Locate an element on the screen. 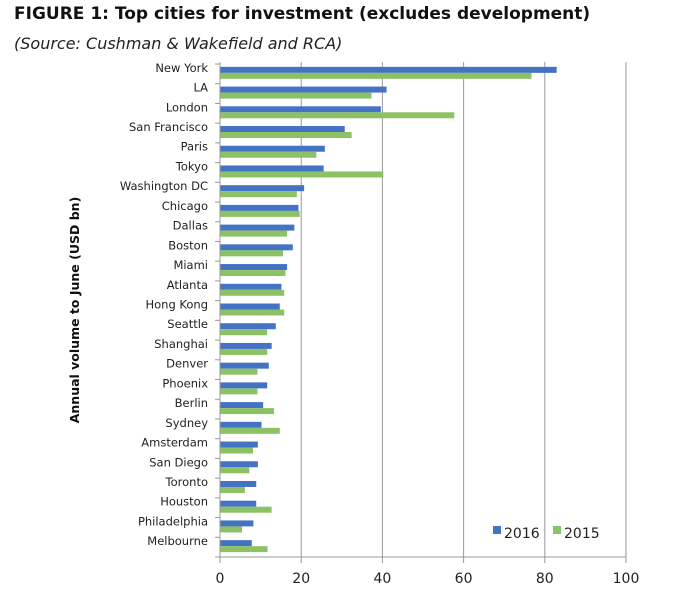  x-tick-label: 40 is located at coordinates (382, 579).